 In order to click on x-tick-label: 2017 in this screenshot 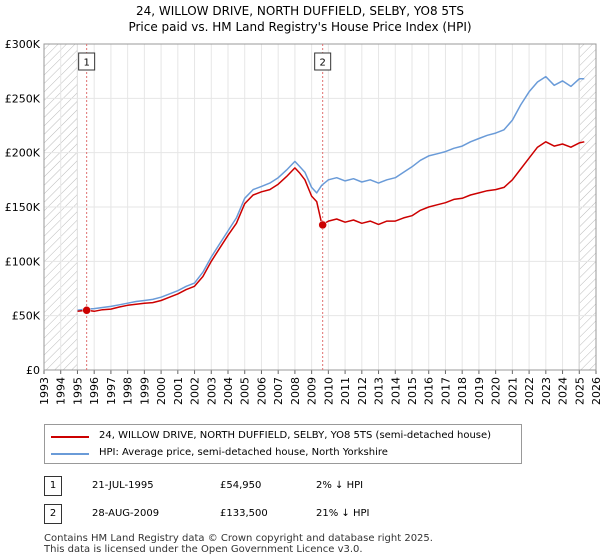, I will do `click(445, 391)`.